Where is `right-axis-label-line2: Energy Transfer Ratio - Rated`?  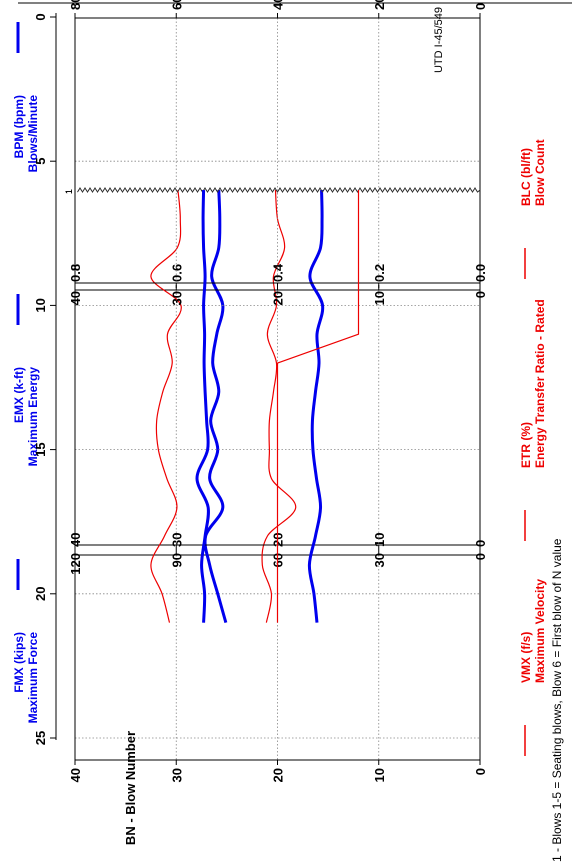 right-axis-label-line2: Energy Transfer Ratio - Rated is located at coordinates (540, 383).